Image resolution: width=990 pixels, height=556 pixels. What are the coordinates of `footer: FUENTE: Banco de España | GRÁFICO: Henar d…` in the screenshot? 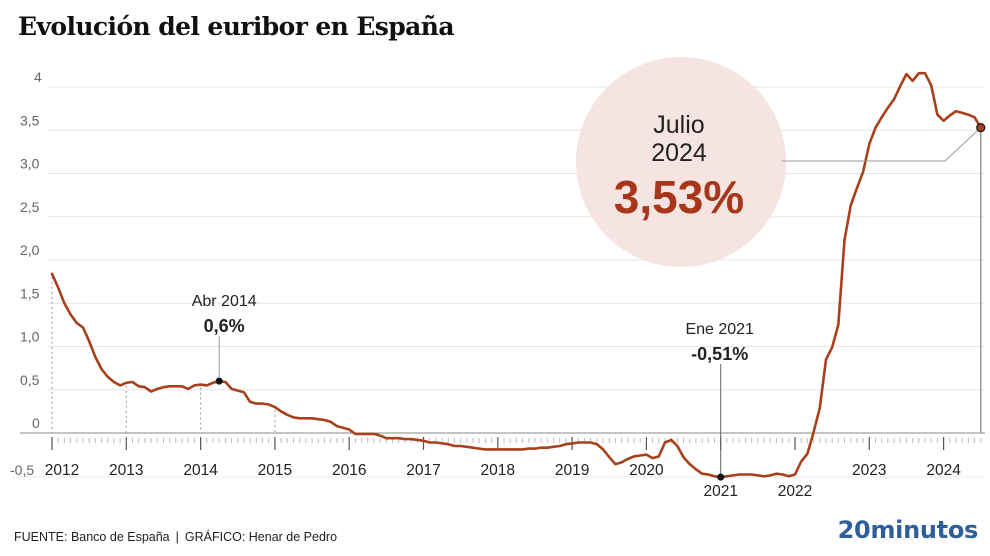 It's located at (175, 537).